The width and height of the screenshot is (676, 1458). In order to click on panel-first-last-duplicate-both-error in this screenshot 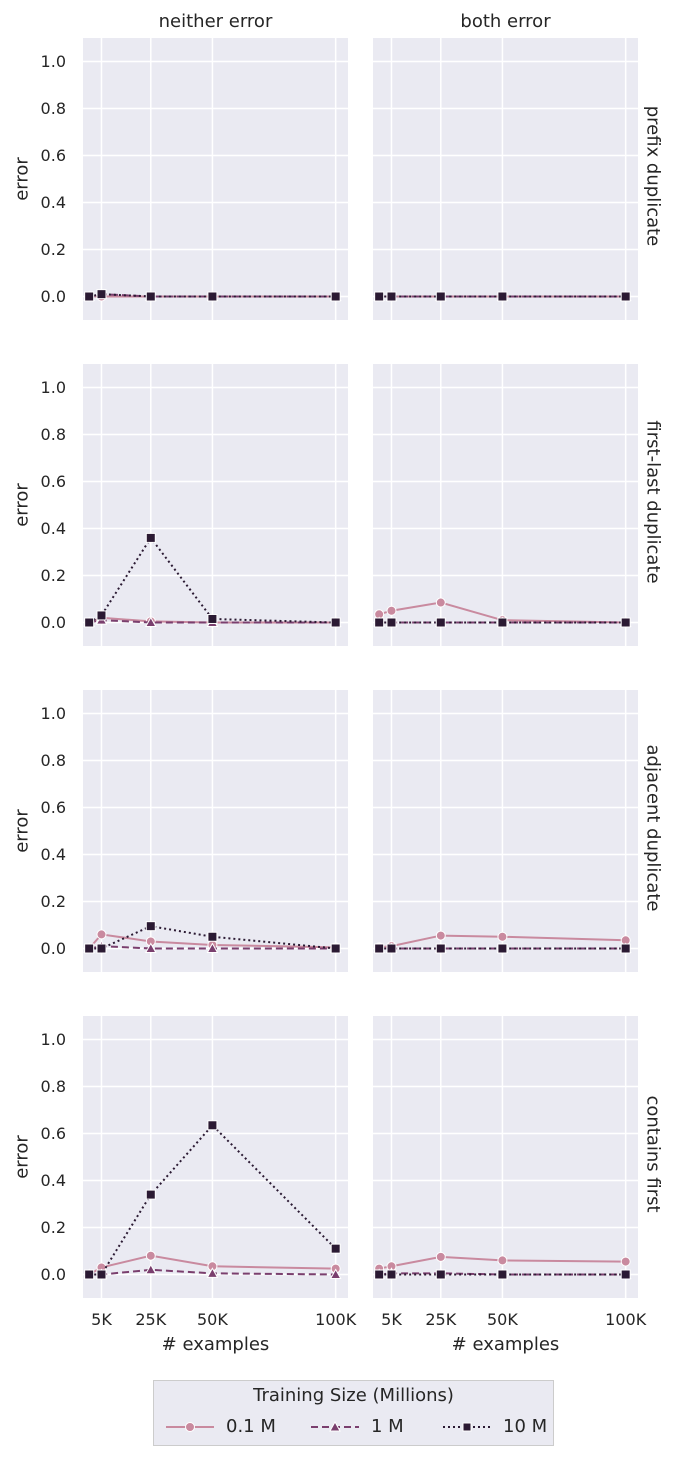, I will do `click(505, 505)`.